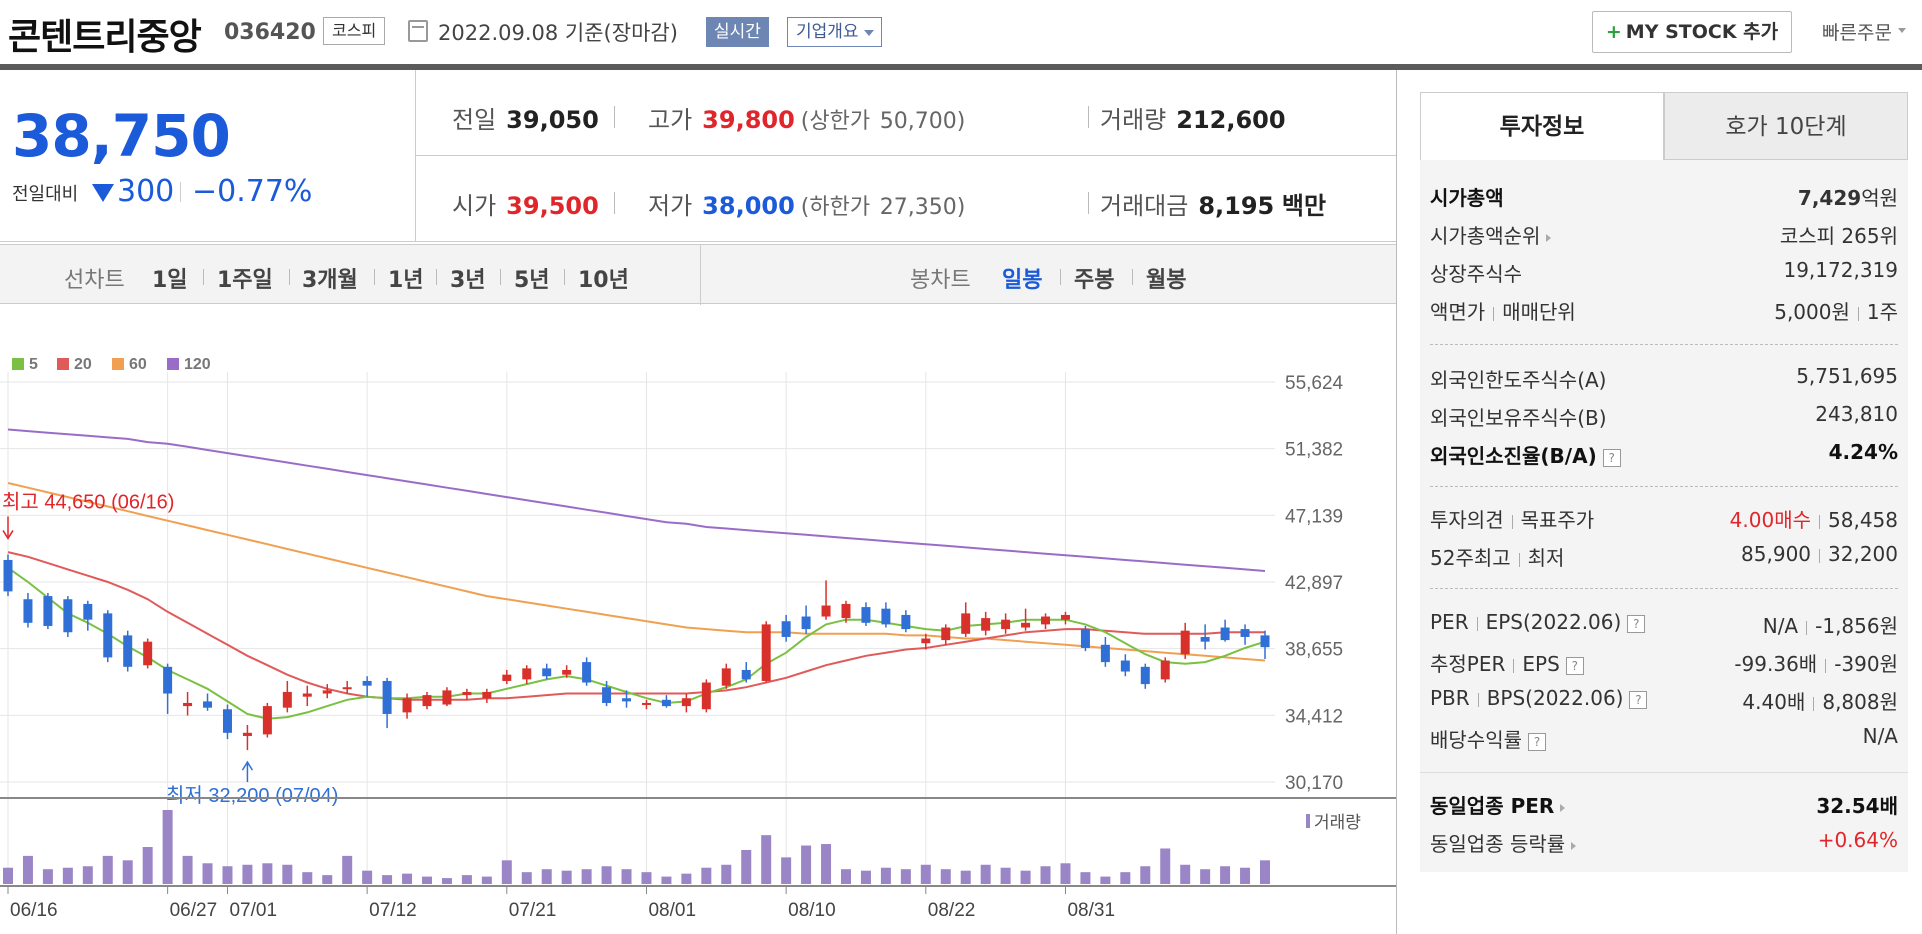  What do you see at coordinates (245, 280) in the screenshot?
I see `period-1w: 1주일` at bounding box center [245, 280].